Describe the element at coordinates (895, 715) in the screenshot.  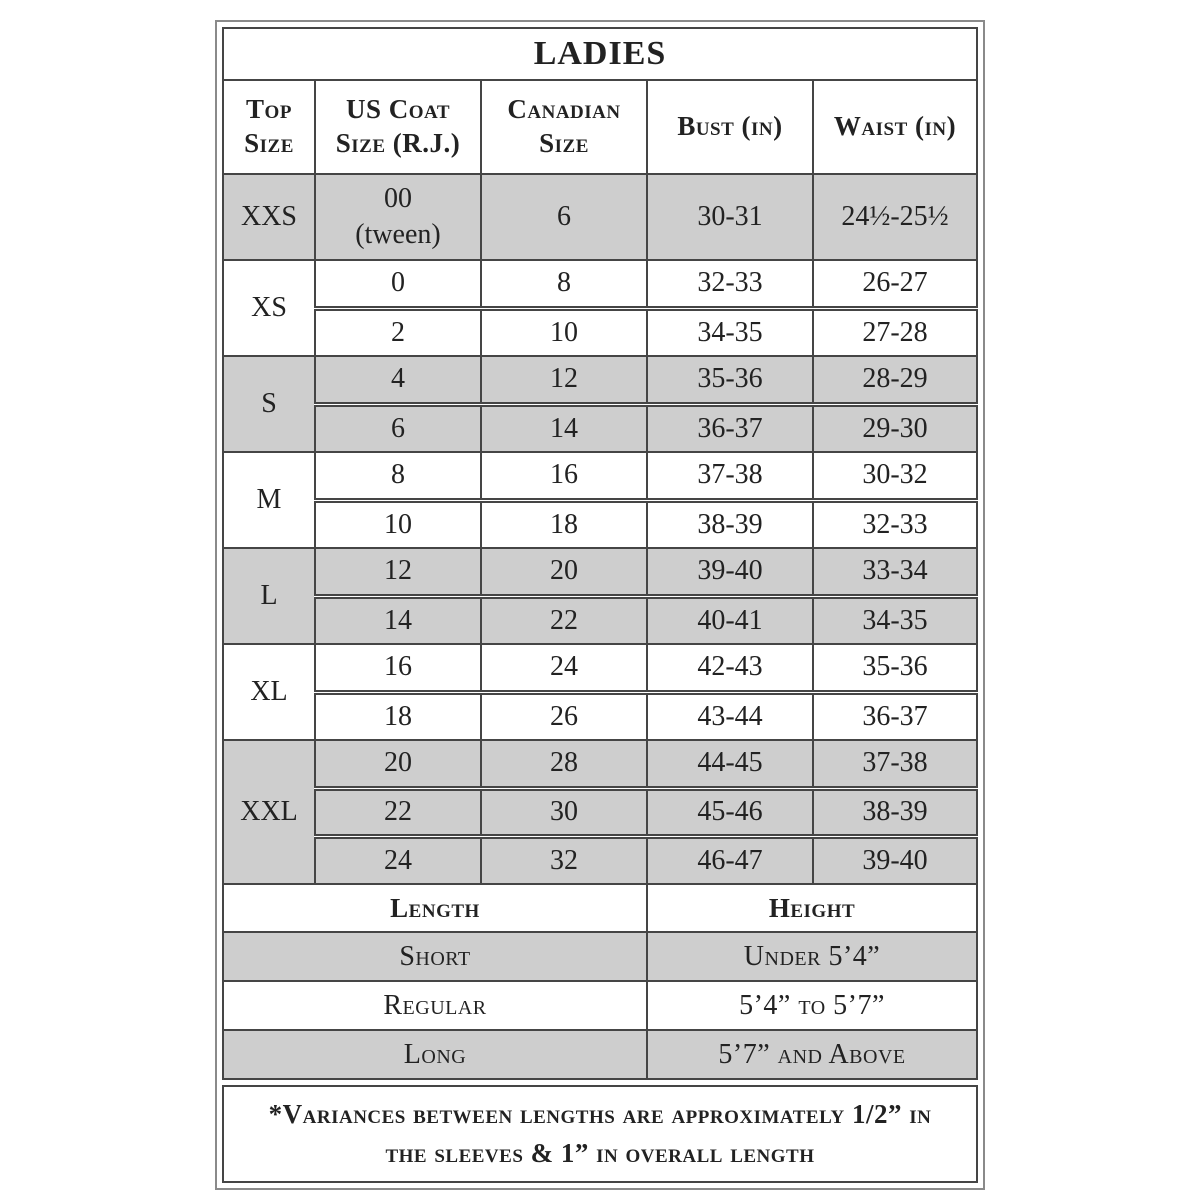
I see `waist-cell: 36-37` at that location.